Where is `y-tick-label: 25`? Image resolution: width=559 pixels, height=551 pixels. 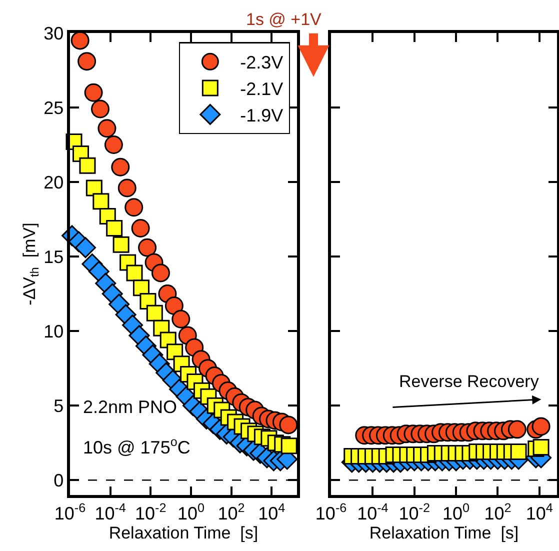 y-tick-label: 25 is located at coordinates (54, 108).